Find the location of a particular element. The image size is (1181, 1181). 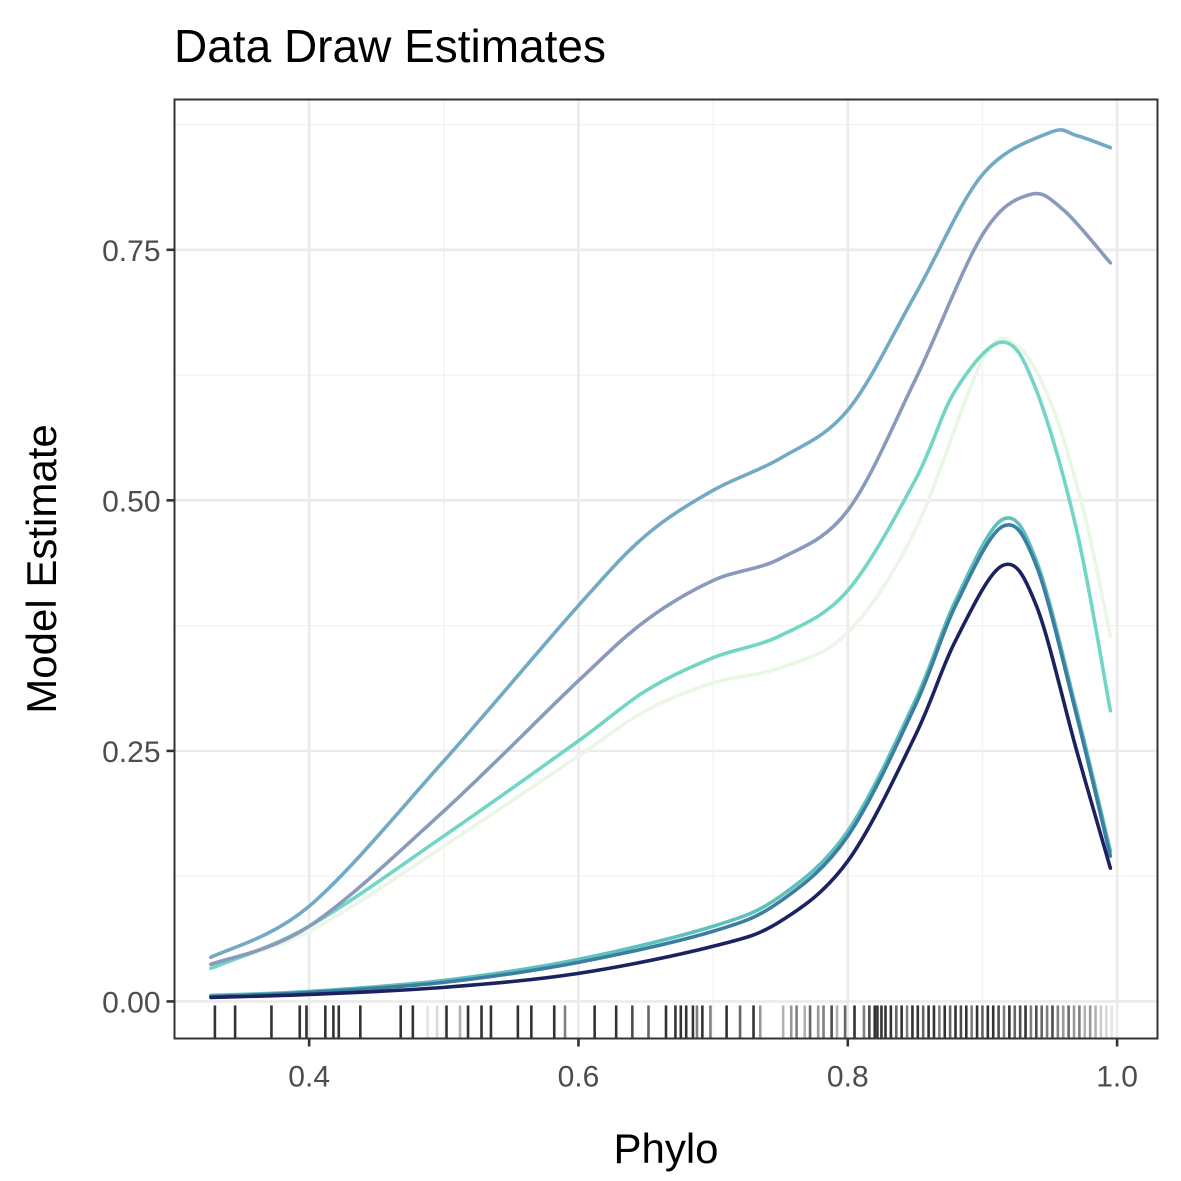

x-tick-label: 1.0 is located at coordinates (1117, 1077).